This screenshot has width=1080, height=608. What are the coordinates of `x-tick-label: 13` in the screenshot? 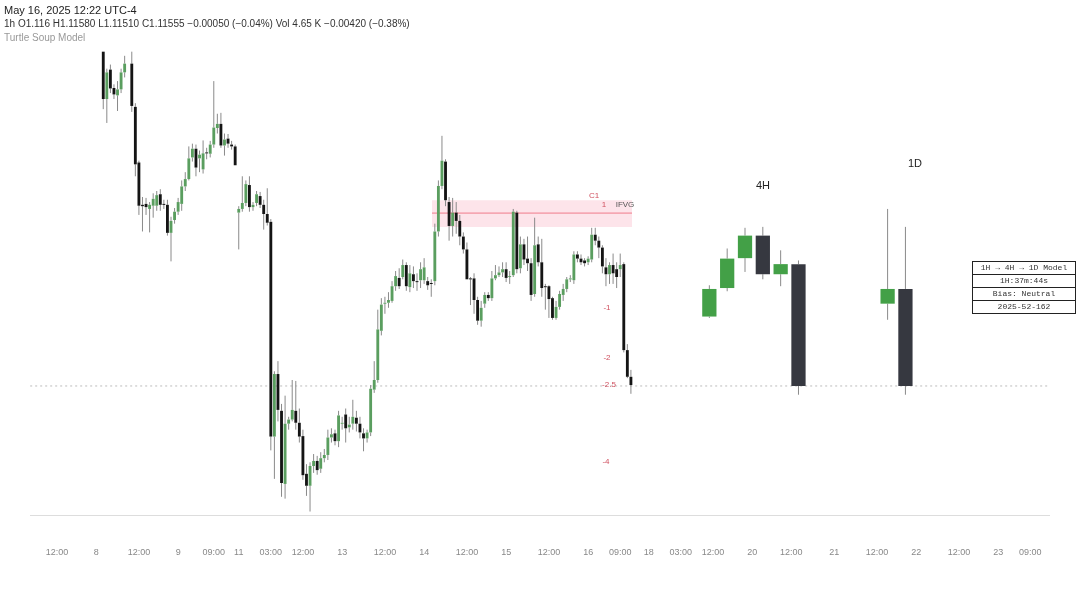 It's located at (342, 552).